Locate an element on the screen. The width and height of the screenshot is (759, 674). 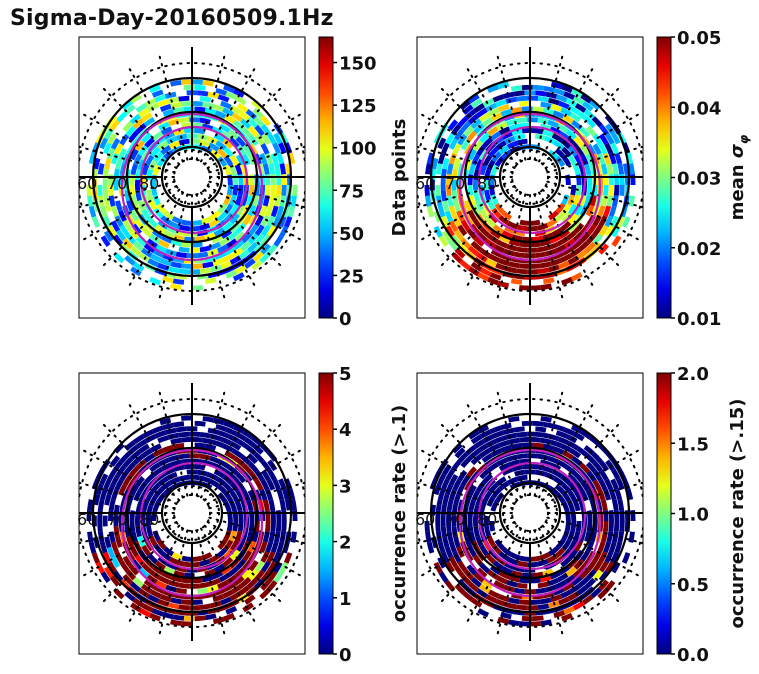
latitude-label: 70 is located at coordinates (117, 519).